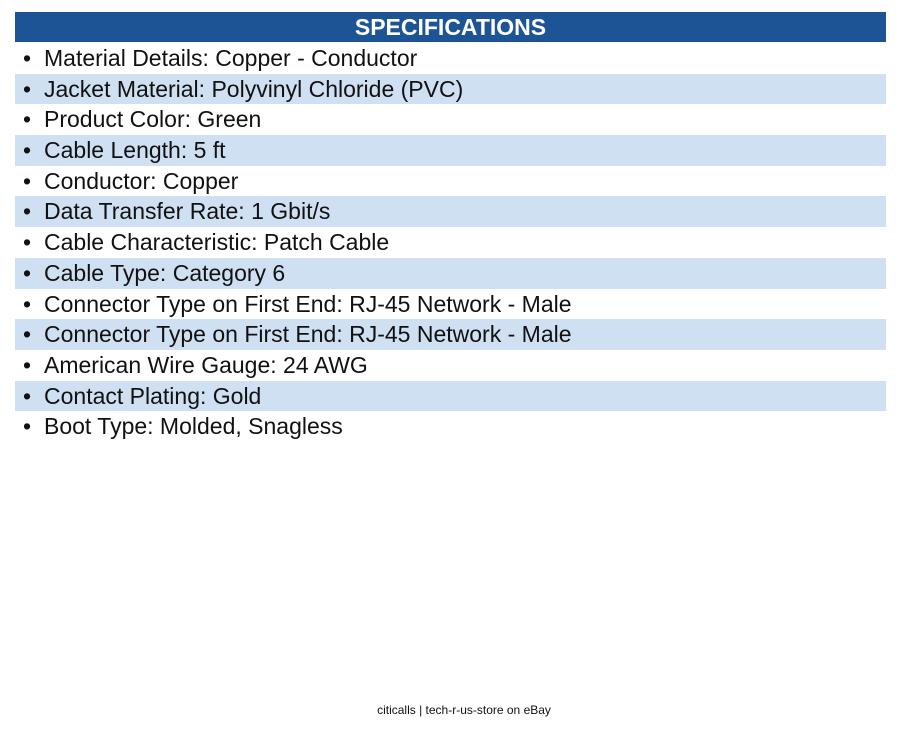  I want to click on header-bar: SPECIFICATIONS, so click(450, 27).